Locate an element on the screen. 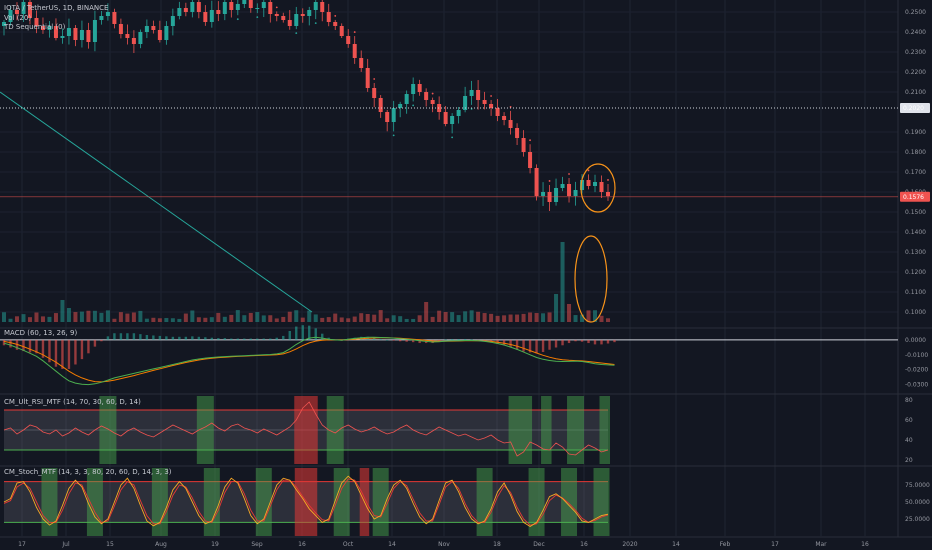  time-tick-14: 14 is located at coordinates (676, 544).